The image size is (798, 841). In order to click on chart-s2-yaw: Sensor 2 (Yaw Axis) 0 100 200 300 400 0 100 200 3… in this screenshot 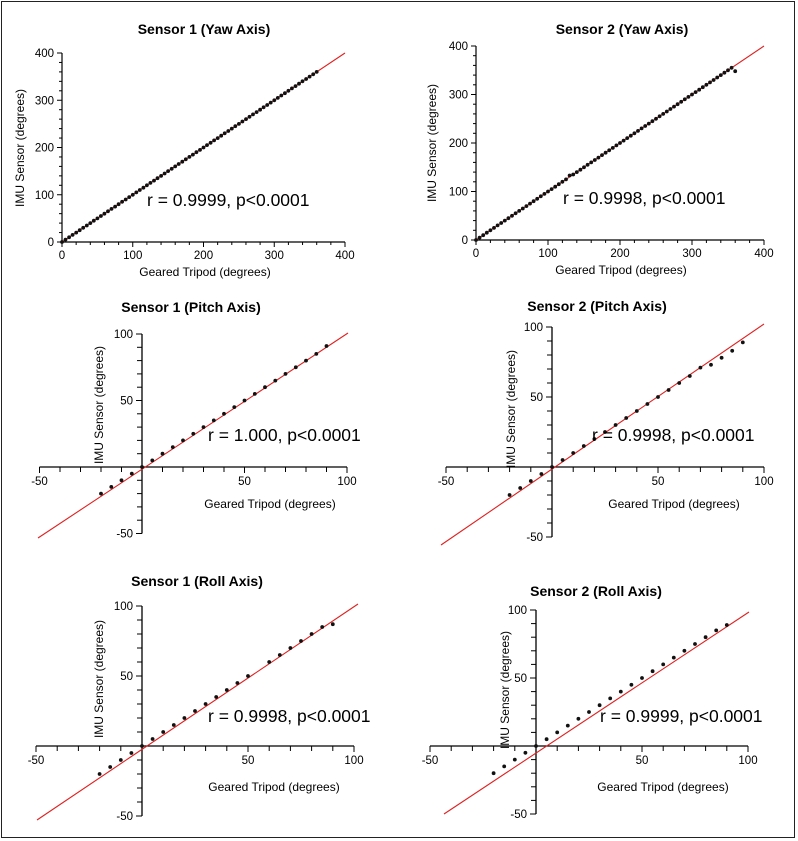, I will do `click(599, 149)`.